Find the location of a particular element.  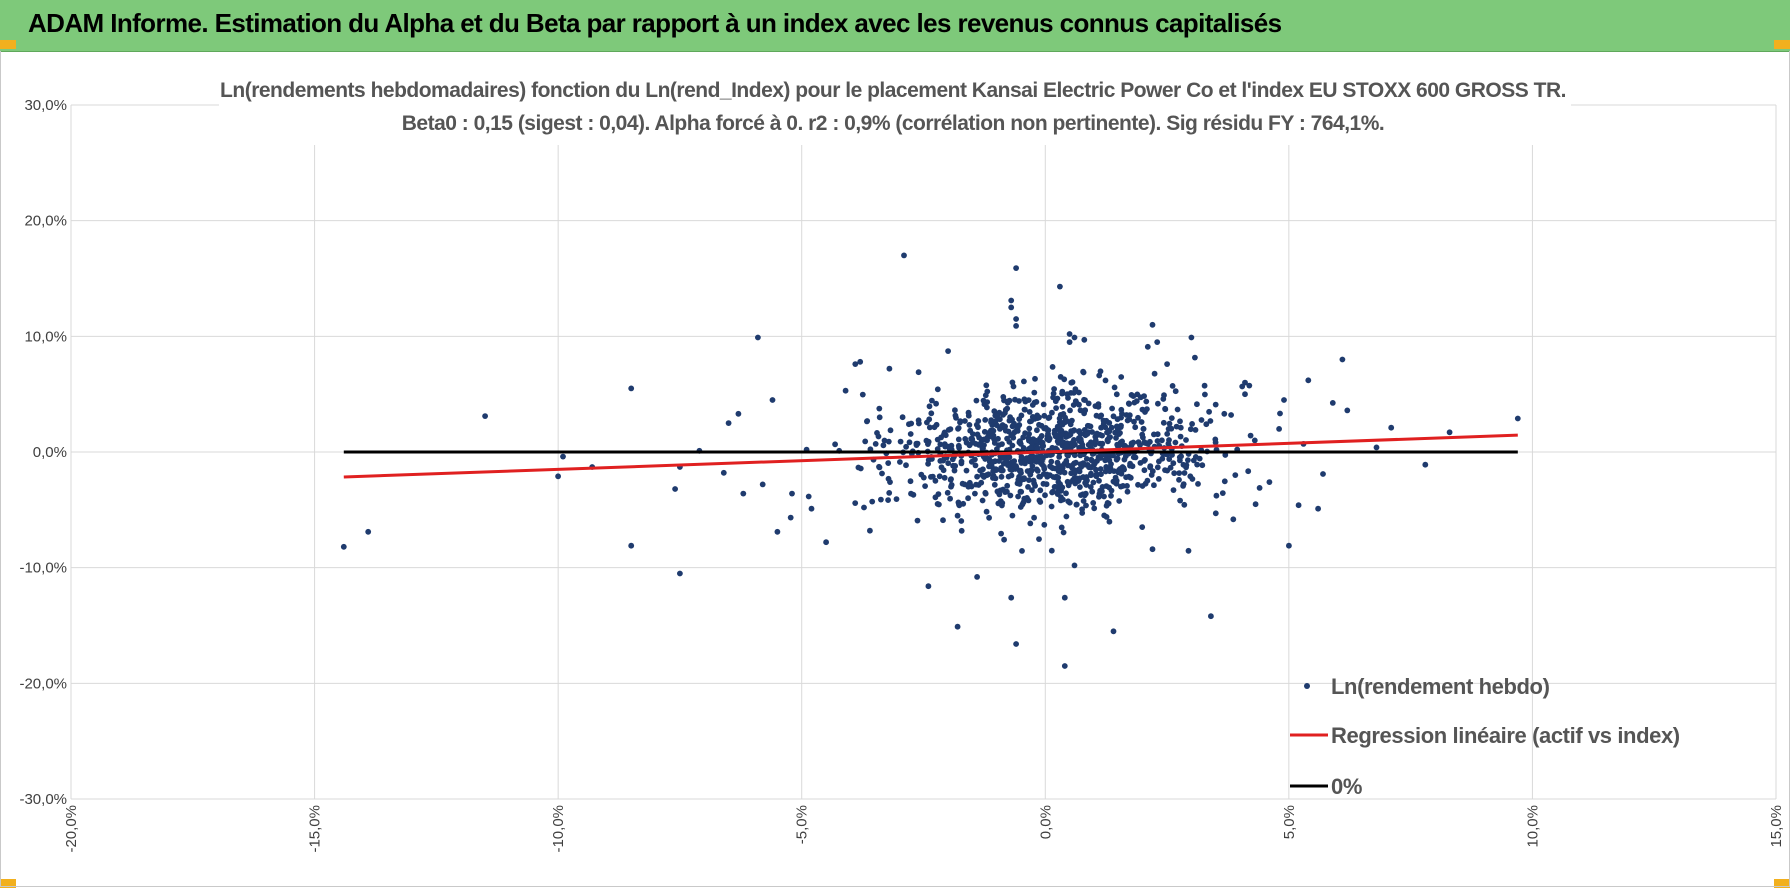

x-tick-label: 10,0% is located at coordinates (1532, 826).